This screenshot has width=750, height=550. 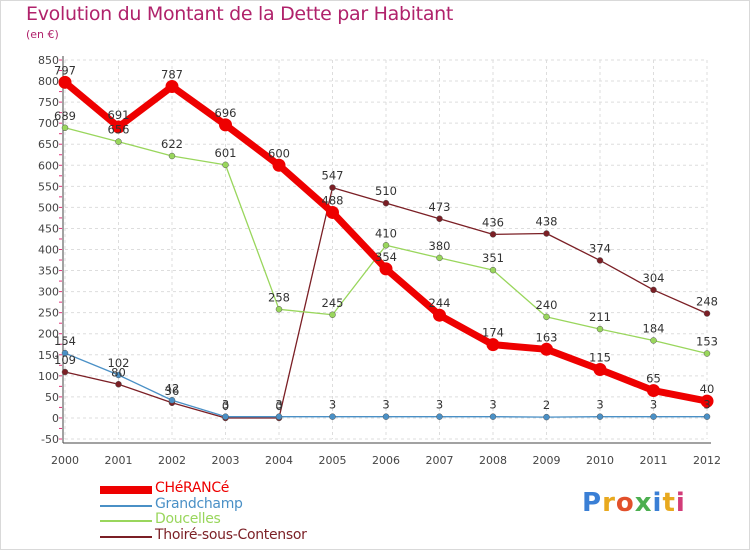 I want to click on data-label: 601, so click(x=226, y=153).